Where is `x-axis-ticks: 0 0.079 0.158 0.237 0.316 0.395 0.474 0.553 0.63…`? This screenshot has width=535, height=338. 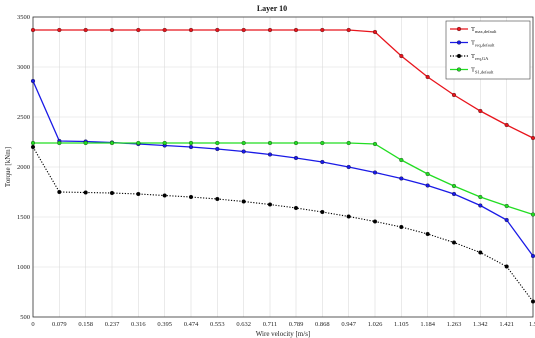 x-axis-ticks: 0 0.079 0.158 0.237 0.316 0.395 0.474 0.553 0.63… is located at coordinates (283, 324).